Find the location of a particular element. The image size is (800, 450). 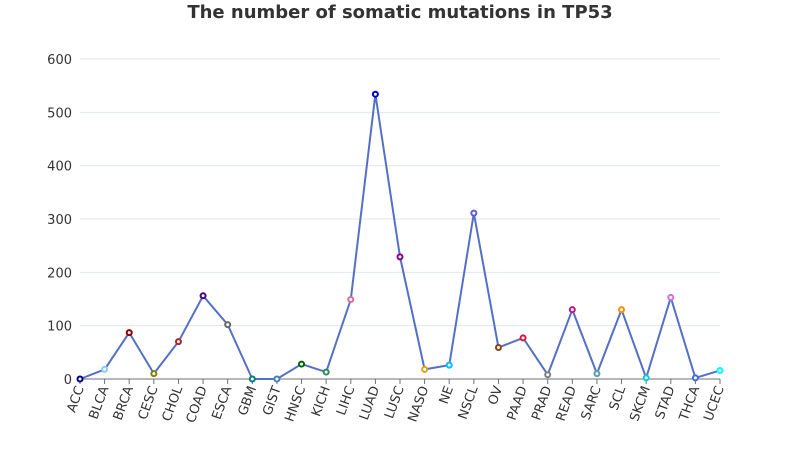

x-tick-label: SCL is located at coordinates (618, 398).